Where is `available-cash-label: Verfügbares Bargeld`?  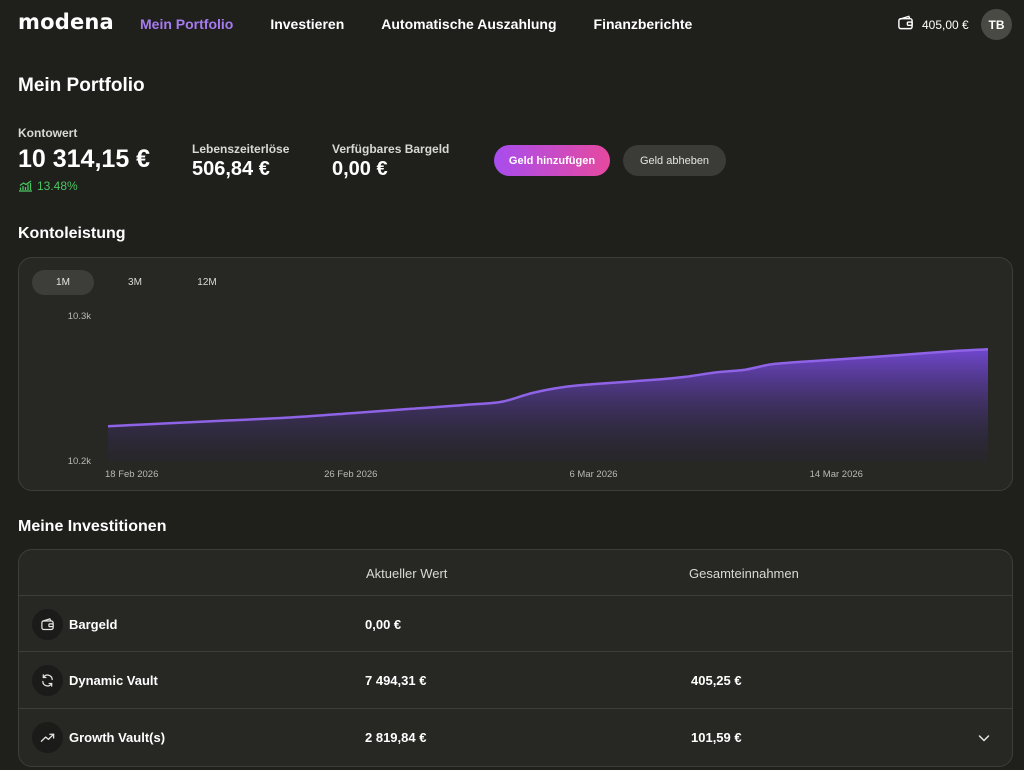
available-cash-label: Verfügbares Bargeld is located at coordinates (391, 149).